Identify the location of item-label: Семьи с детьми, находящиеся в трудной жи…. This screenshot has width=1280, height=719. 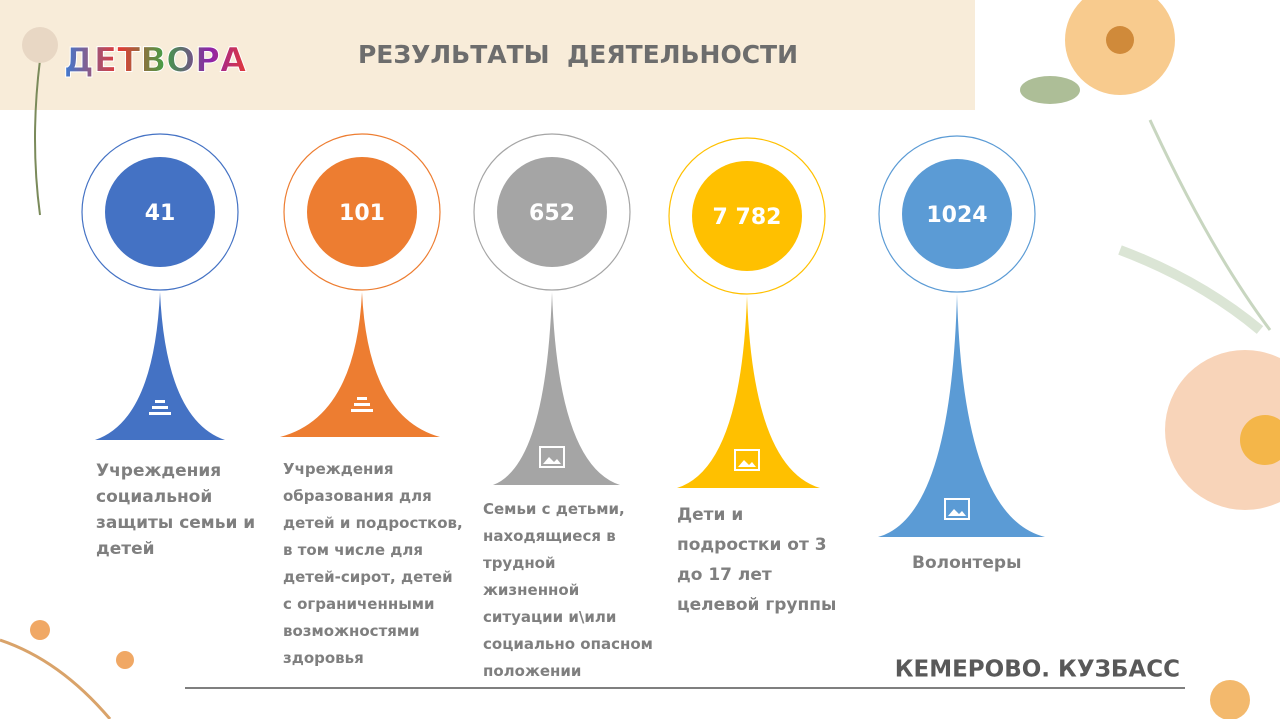
(568, 590).